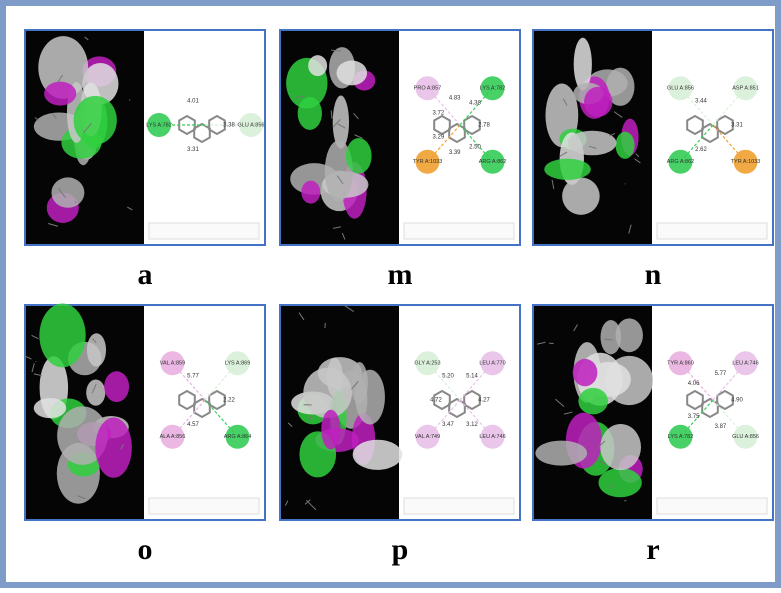 This screenshot has width=781, height=593. Describe the element at coordinates (427, 364) in the screenshot. I see `residue-label: GLY A:253` at that location.